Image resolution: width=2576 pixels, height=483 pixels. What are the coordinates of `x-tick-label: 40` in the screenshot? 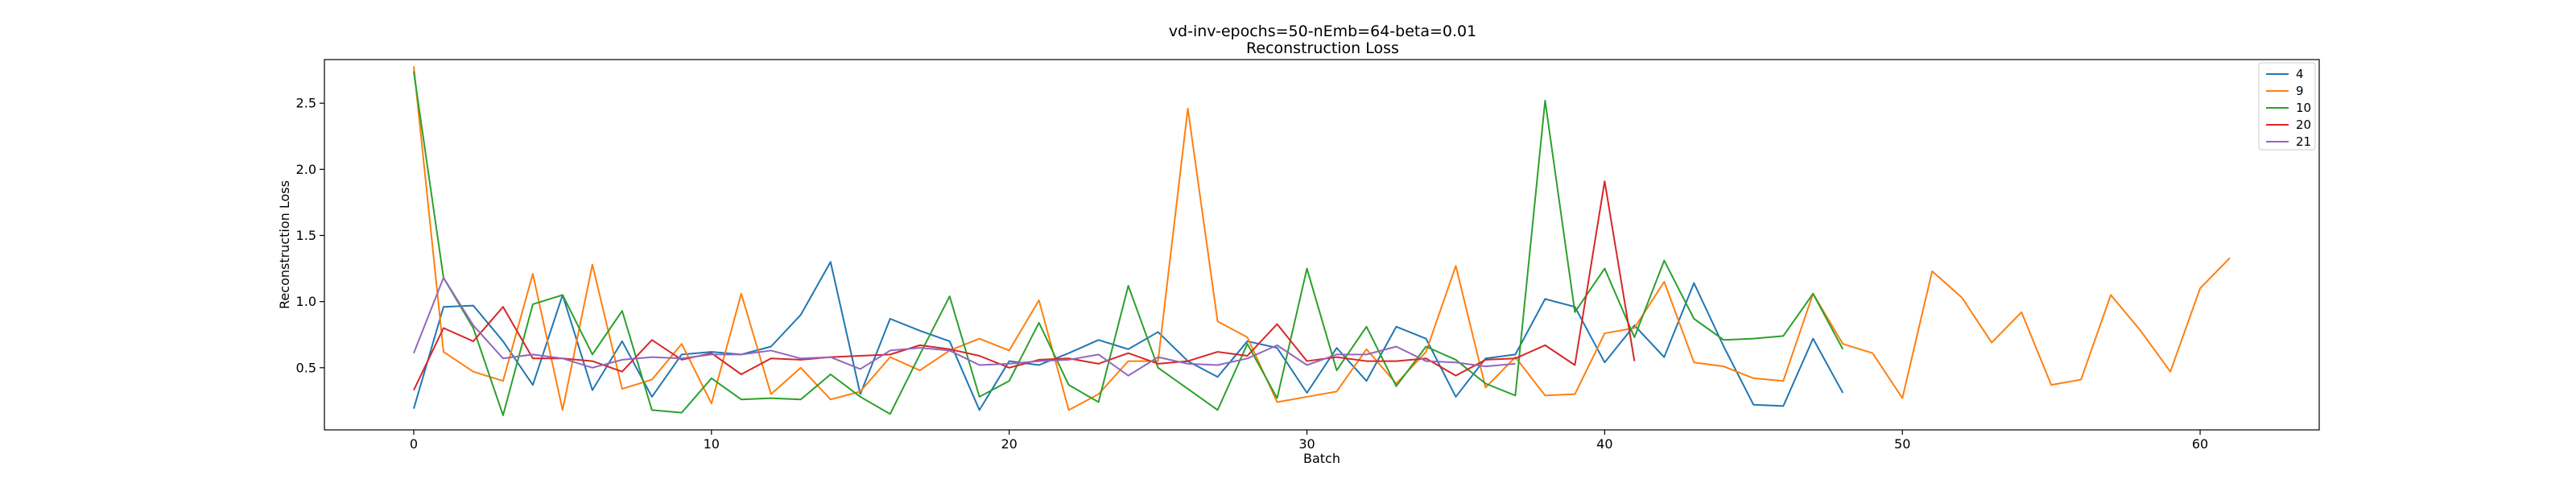 It's located at (1604, 444).